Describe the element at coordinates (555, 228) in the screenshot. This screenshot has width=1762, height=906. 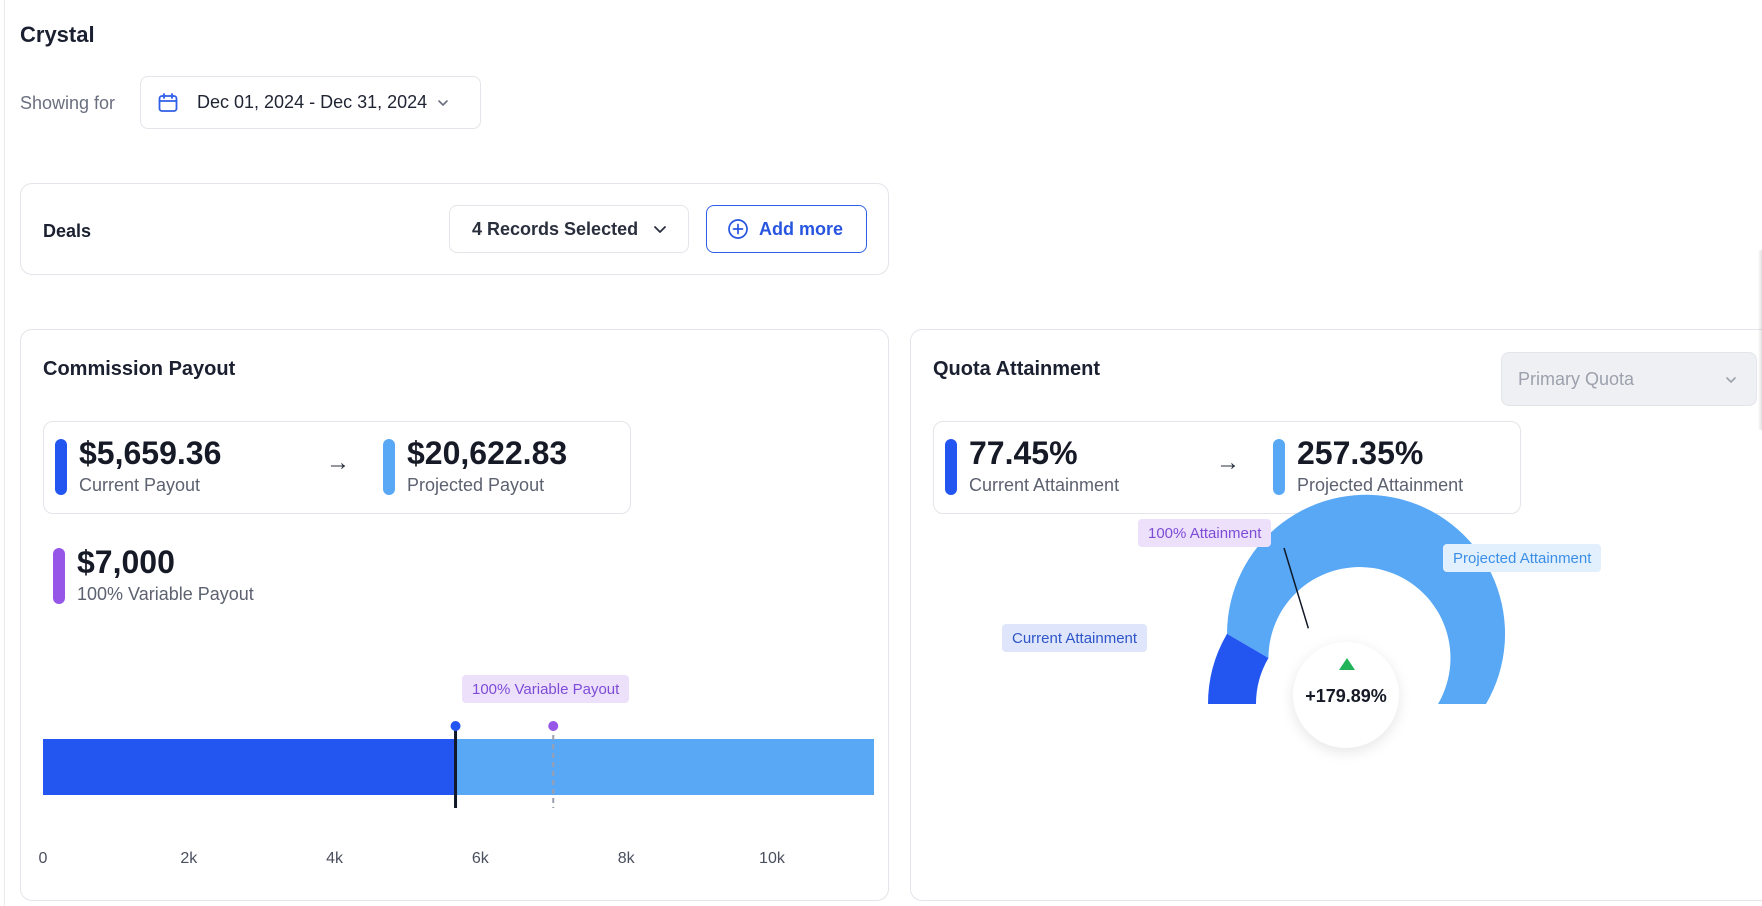
I see `records-selected-text: 4 Records Selected` at that location.